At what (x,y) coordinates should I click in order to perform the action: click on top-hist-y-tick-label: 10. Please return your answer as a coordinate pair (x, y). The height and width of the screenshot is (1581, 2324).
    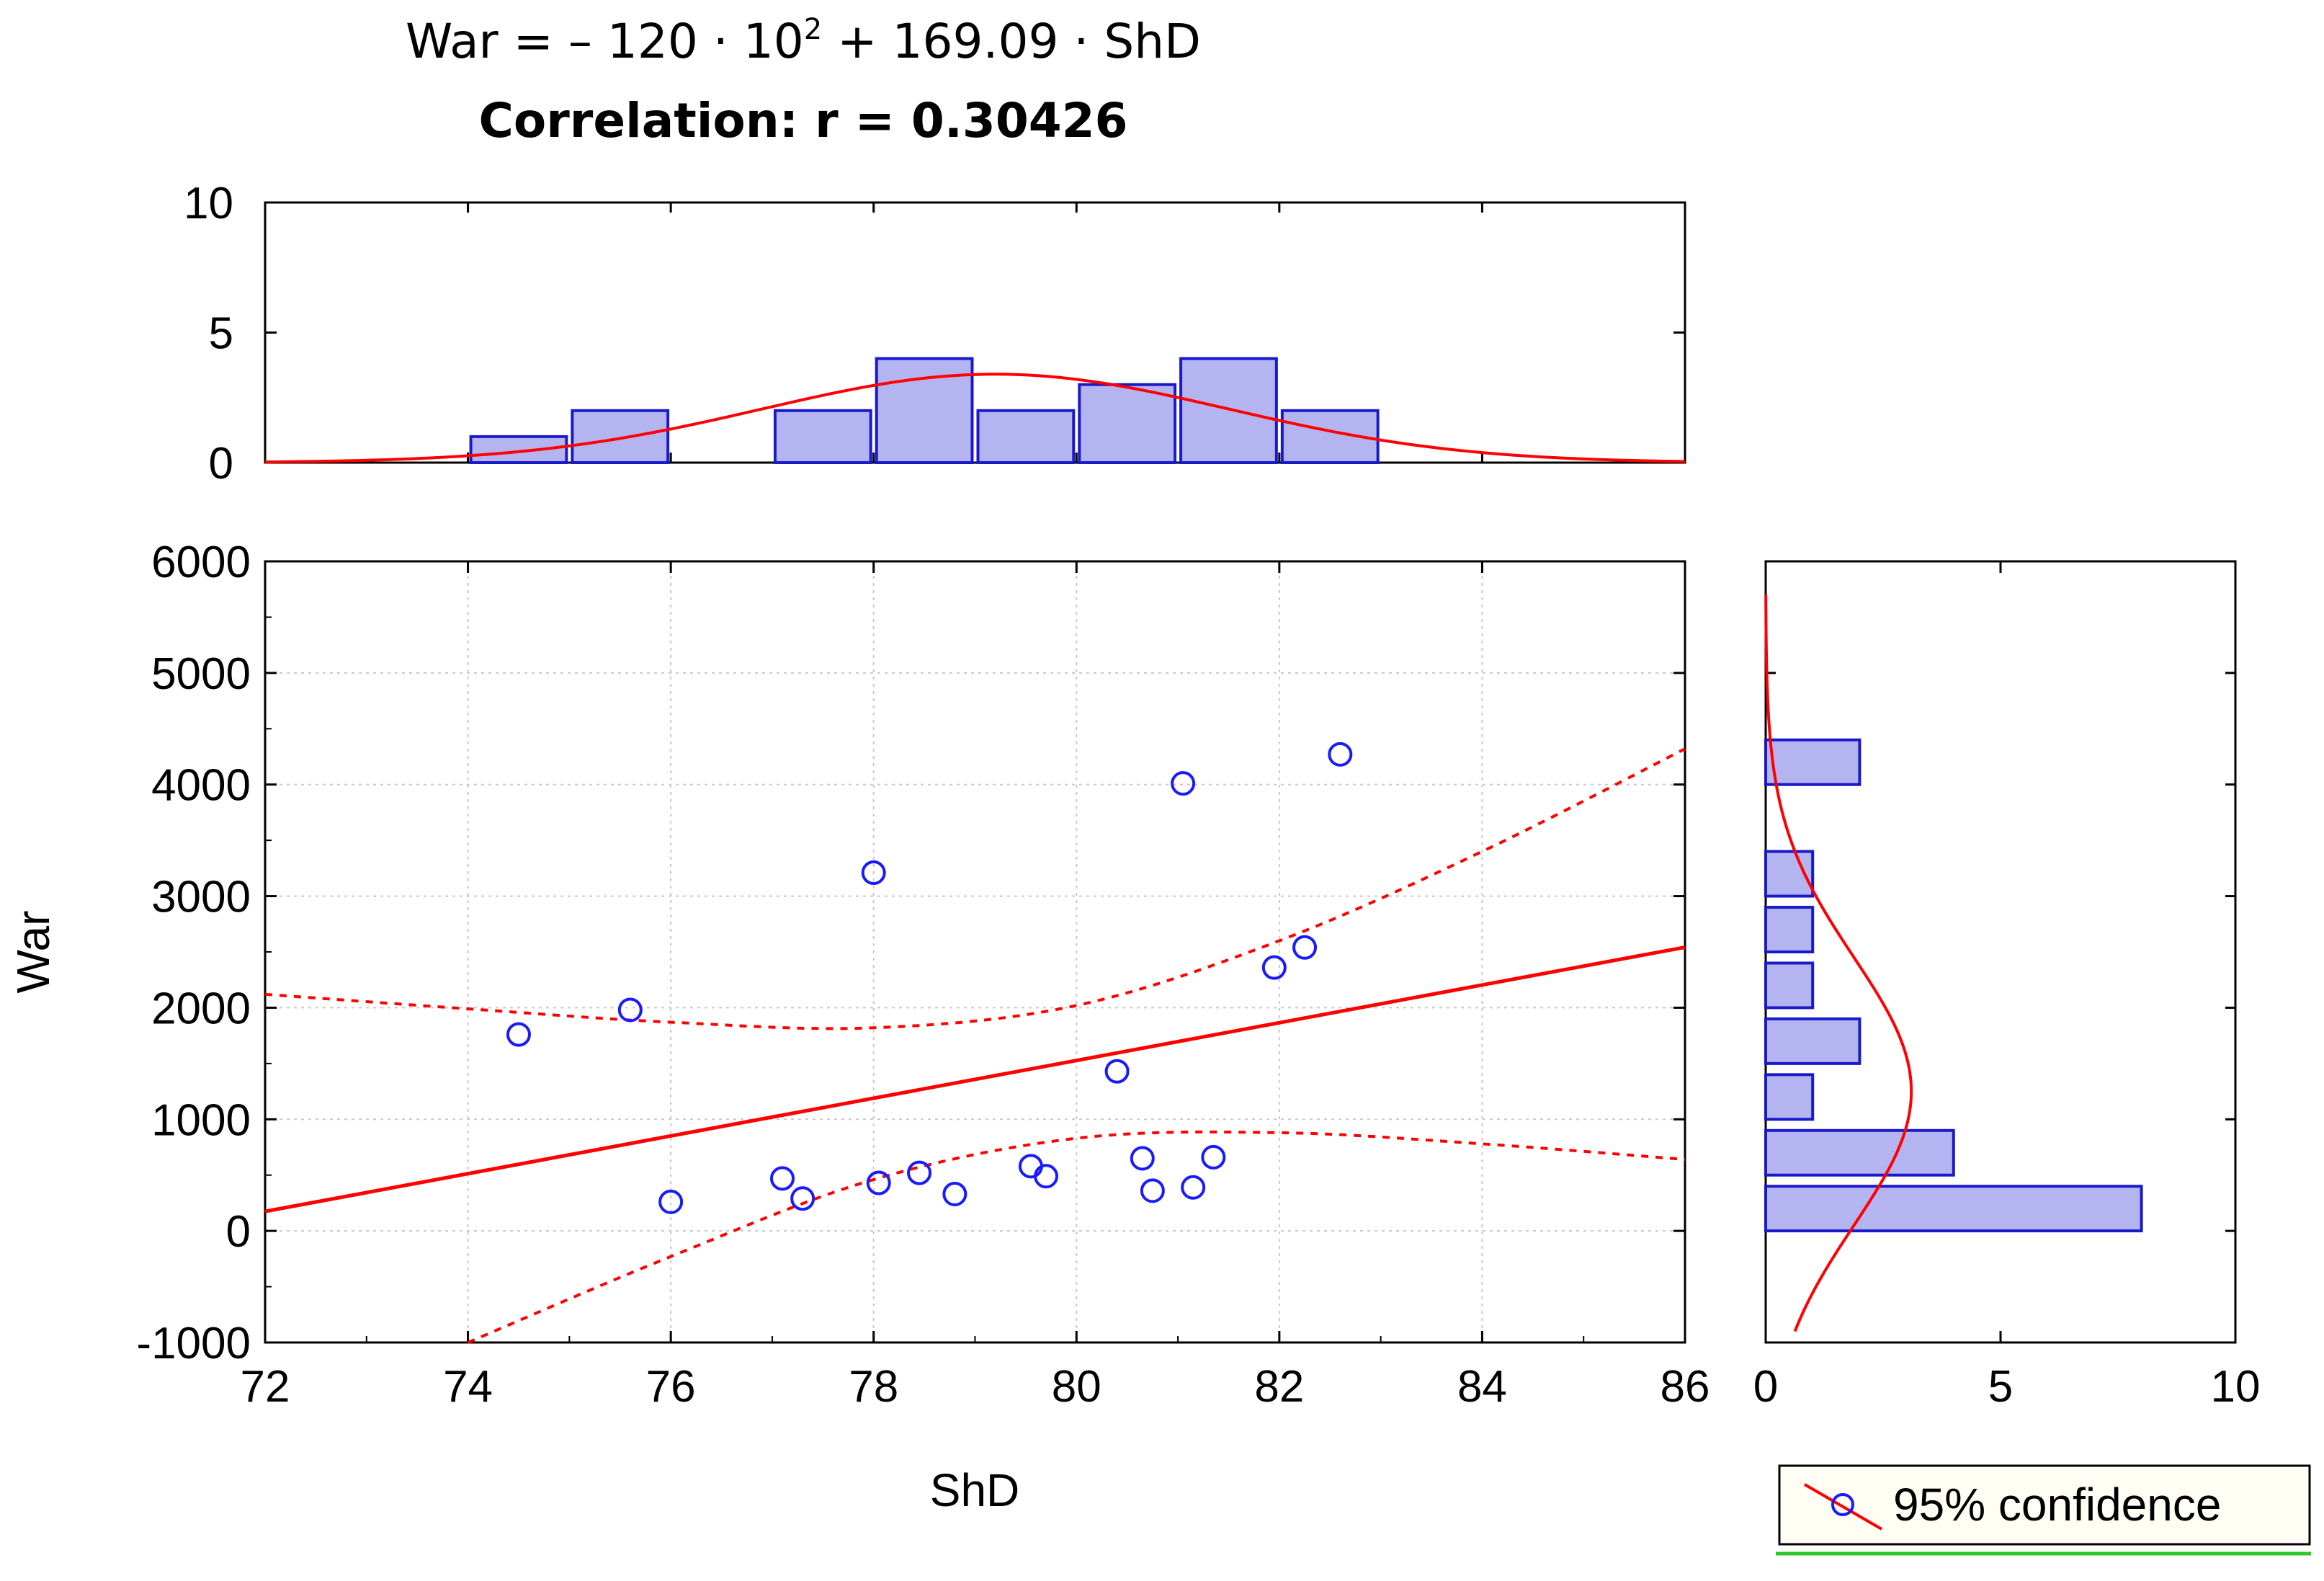
    Looking at the image, I should click on (208, 203).